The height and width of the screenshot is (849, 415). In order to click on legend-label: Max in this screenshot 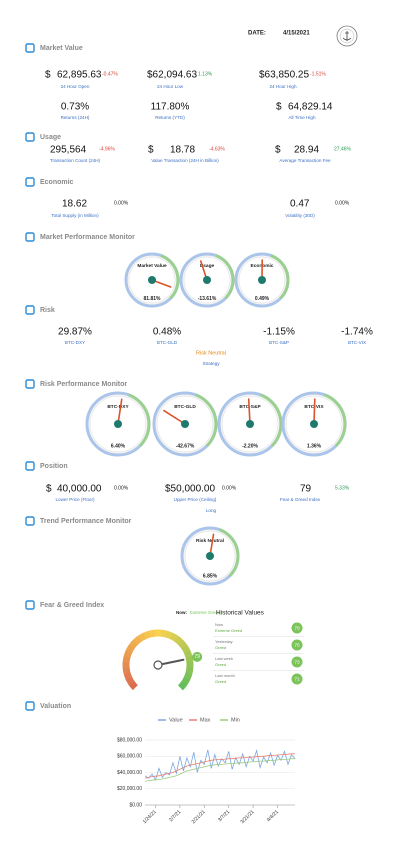, I will do `click(205, 720)`.